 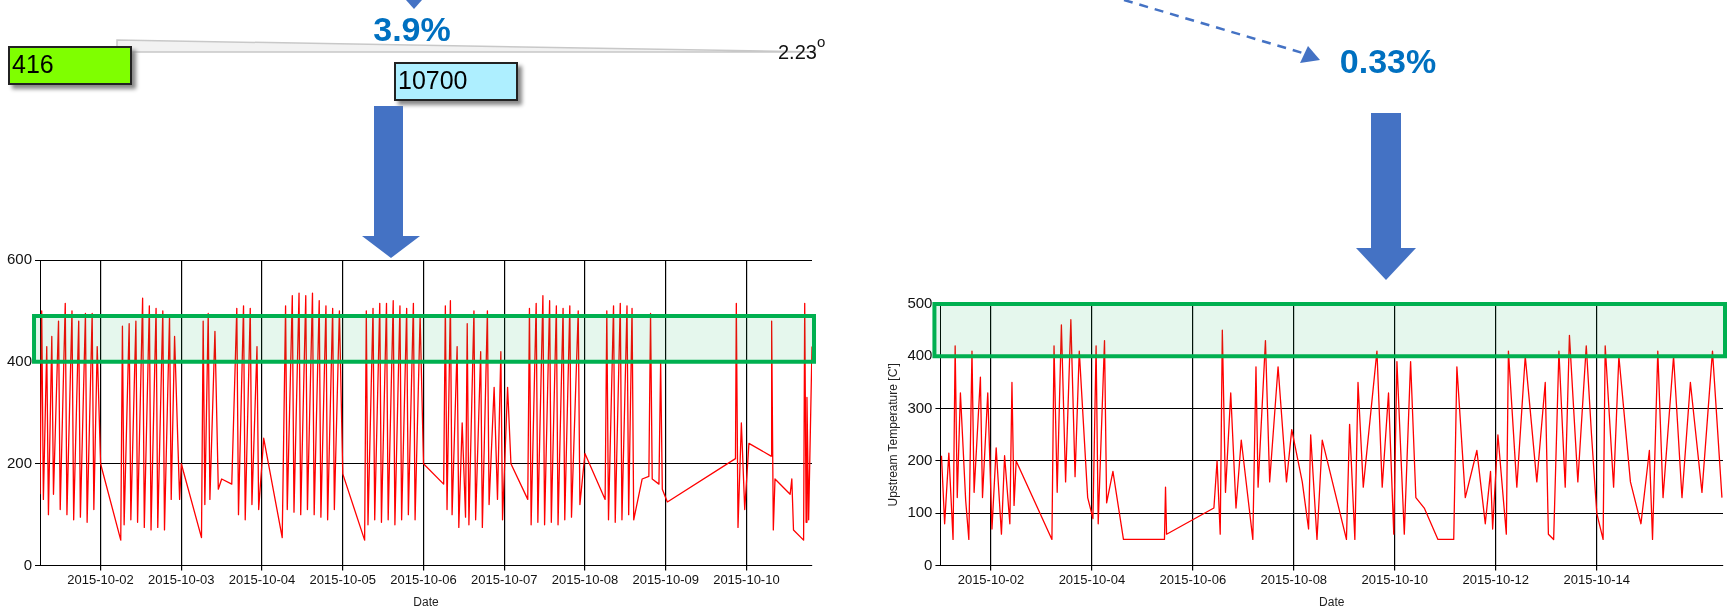 What do you see at coordinates (1388, 61) in the screenshot?
I see `text: 0.33%` at bounding box center [1388, 61].